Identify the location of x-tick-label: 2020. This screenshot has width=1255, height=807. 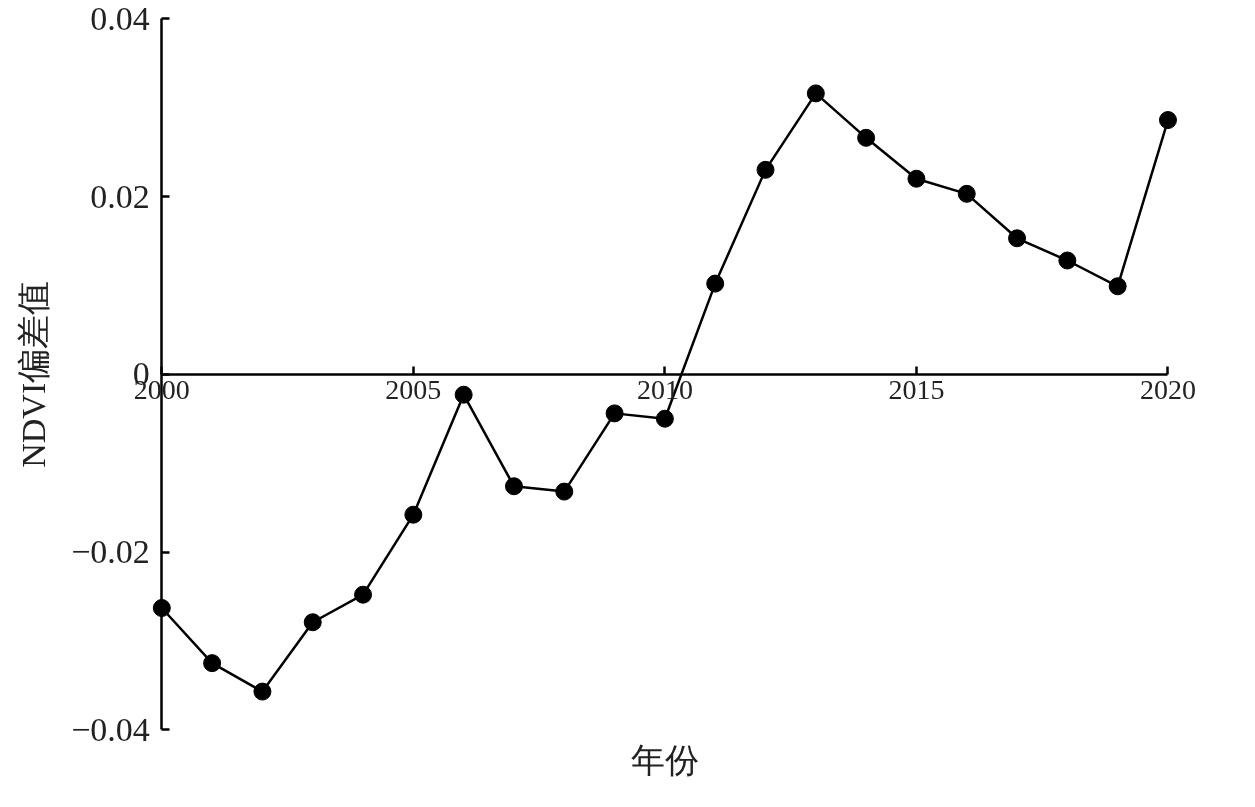
(1167, 390).